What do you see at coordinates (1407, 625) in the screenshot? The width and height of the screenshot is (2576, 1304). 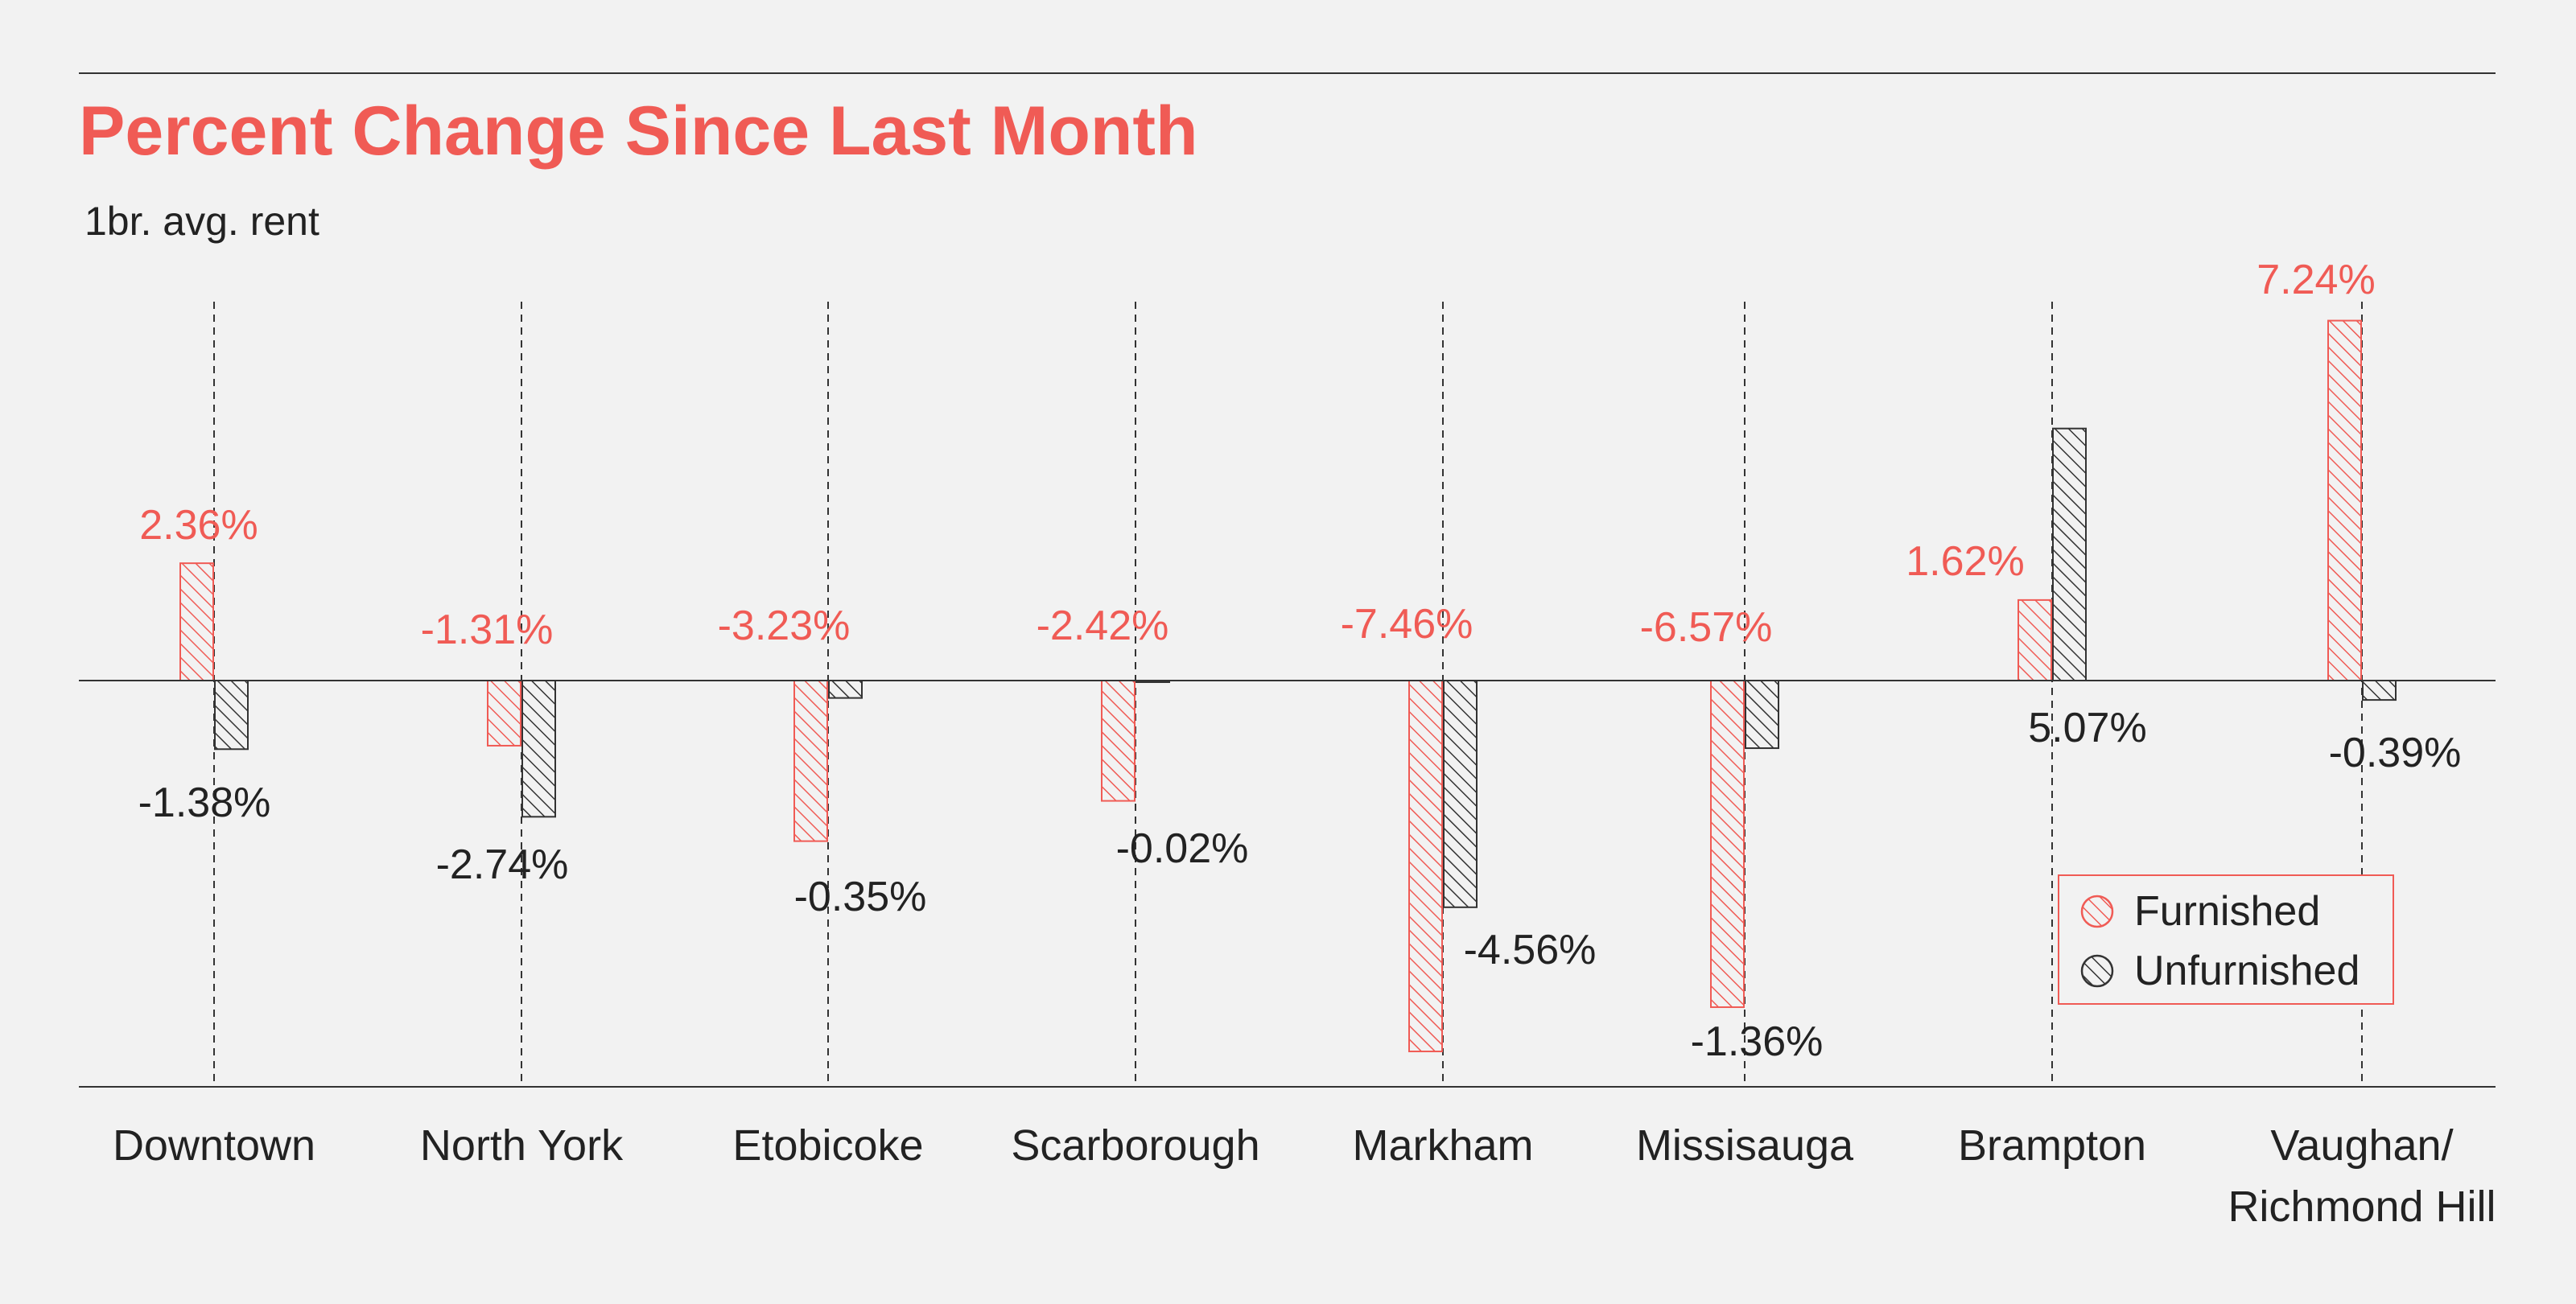 I see `data-label-furnished: -7.46%` at bounding box center [1407, 625].